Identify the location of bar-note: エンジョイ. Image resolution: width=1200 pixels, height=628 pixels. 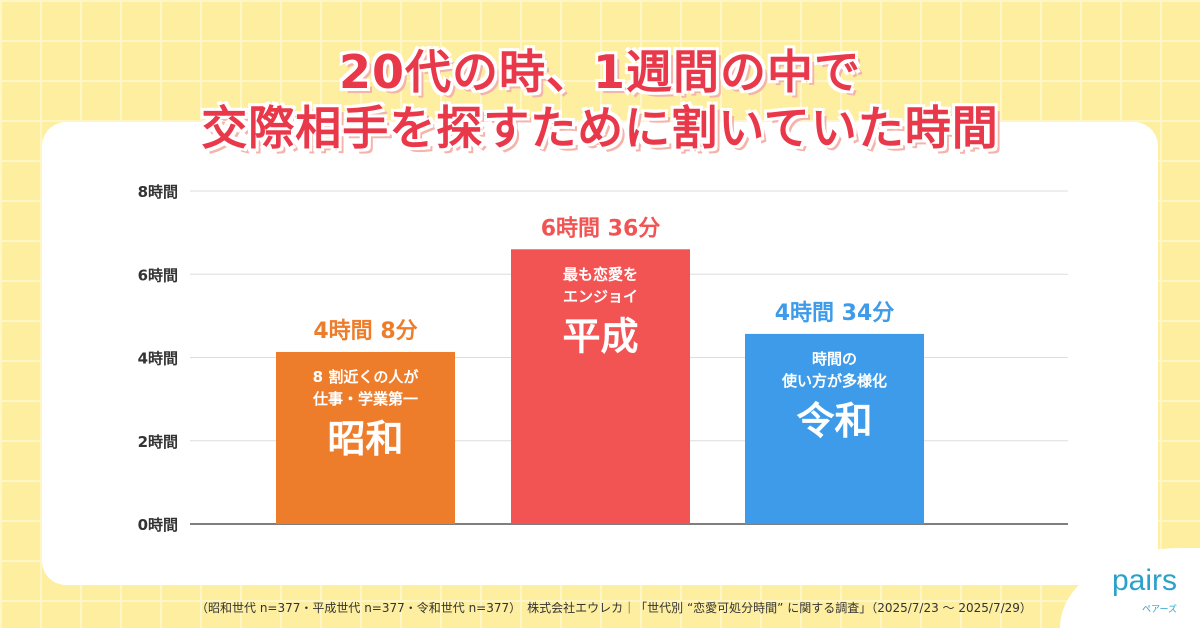
(600, 296).